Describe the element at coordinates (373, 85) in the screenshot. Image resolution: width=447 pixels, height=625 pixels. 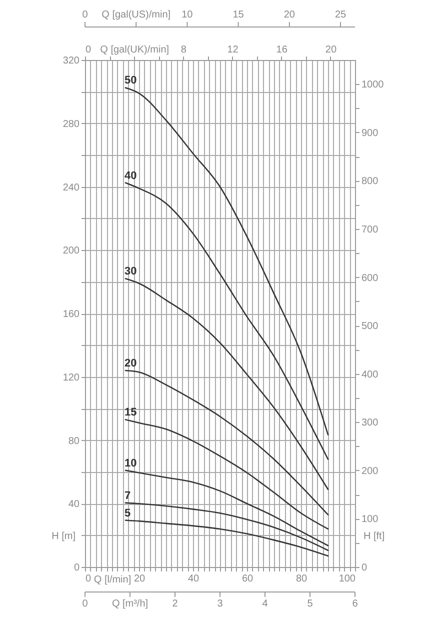
I see `y2-tick-label: 1000` at that location.